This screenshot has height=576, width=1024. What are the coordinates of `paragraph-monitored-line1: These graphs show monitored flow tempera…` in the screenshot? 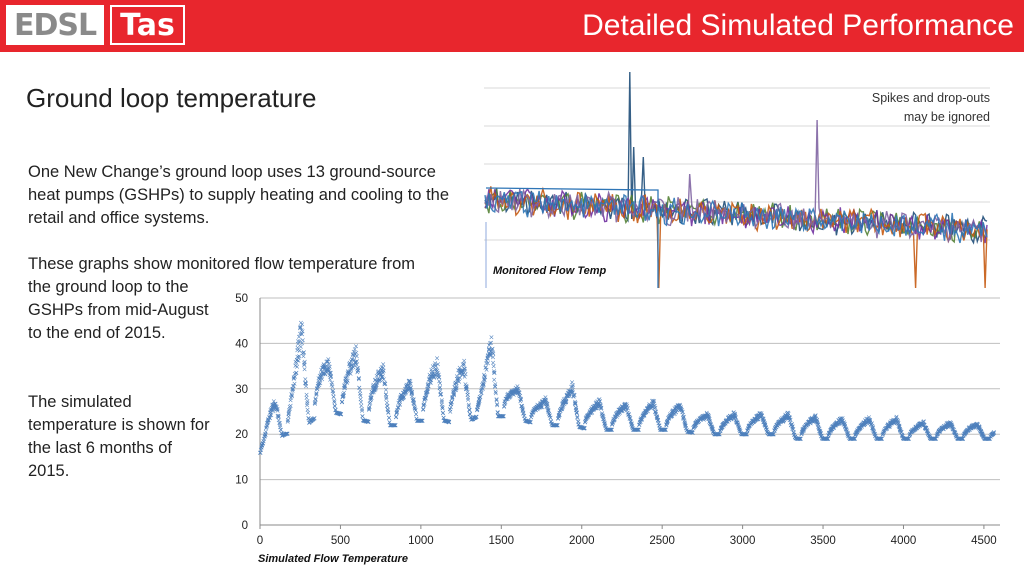 It's located at (222, 264).